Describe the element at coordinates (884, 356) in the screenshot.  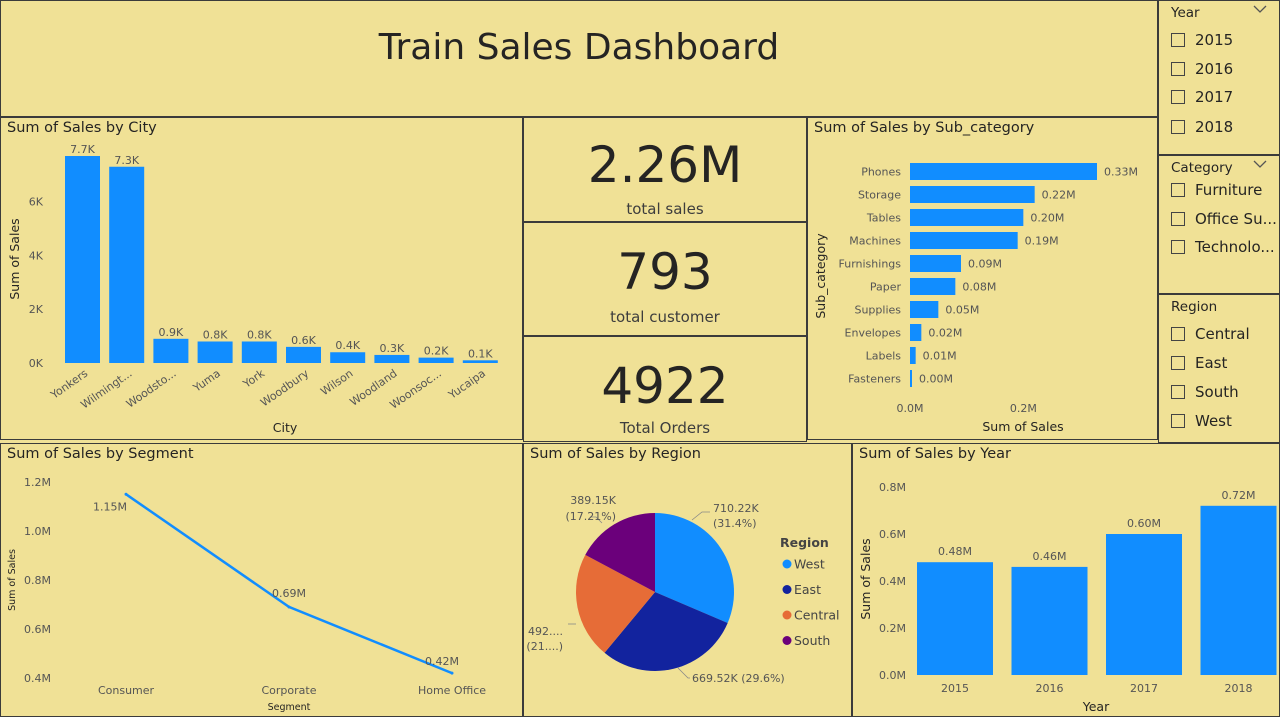
I see `y-tick-label: Labels` at that location.